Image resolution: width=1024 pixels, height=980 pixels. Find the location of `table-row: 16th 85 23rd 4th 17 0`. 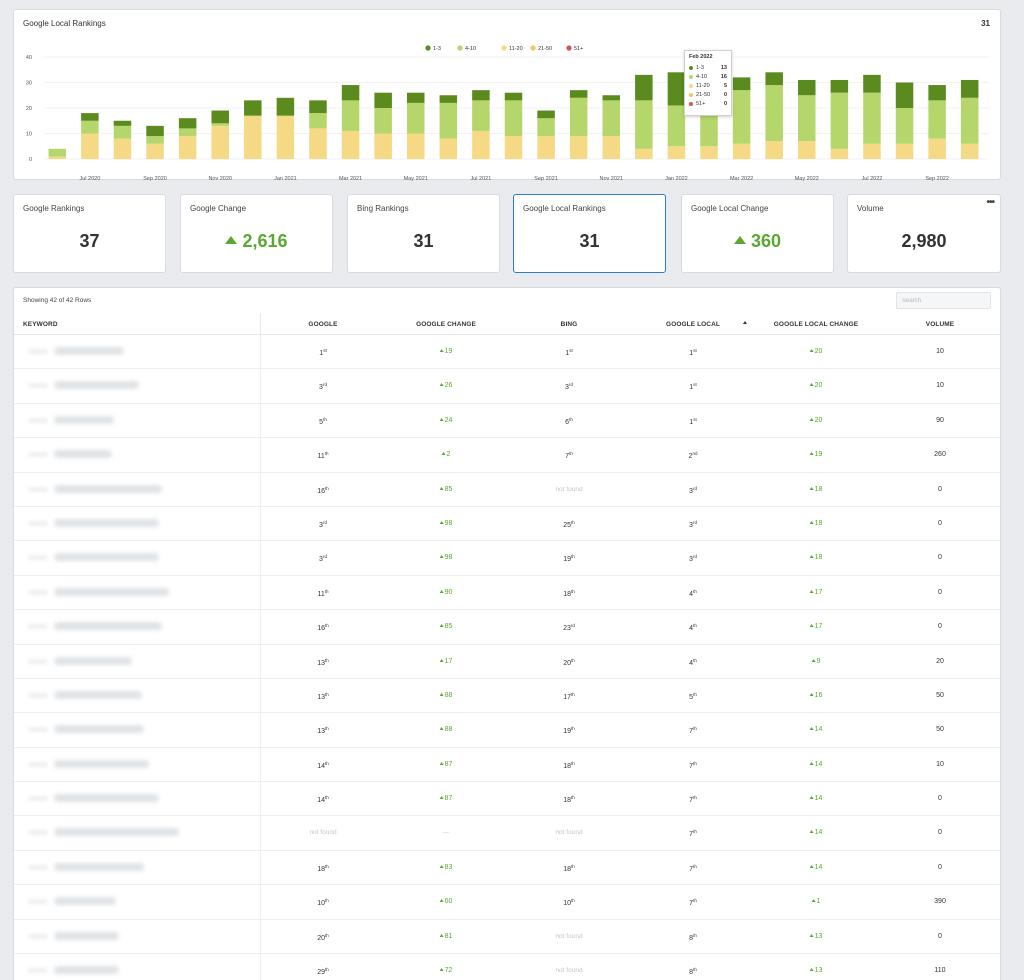

table-row: 16th 85 23rd 4th 17 0 is located at coordinates (507, 627).